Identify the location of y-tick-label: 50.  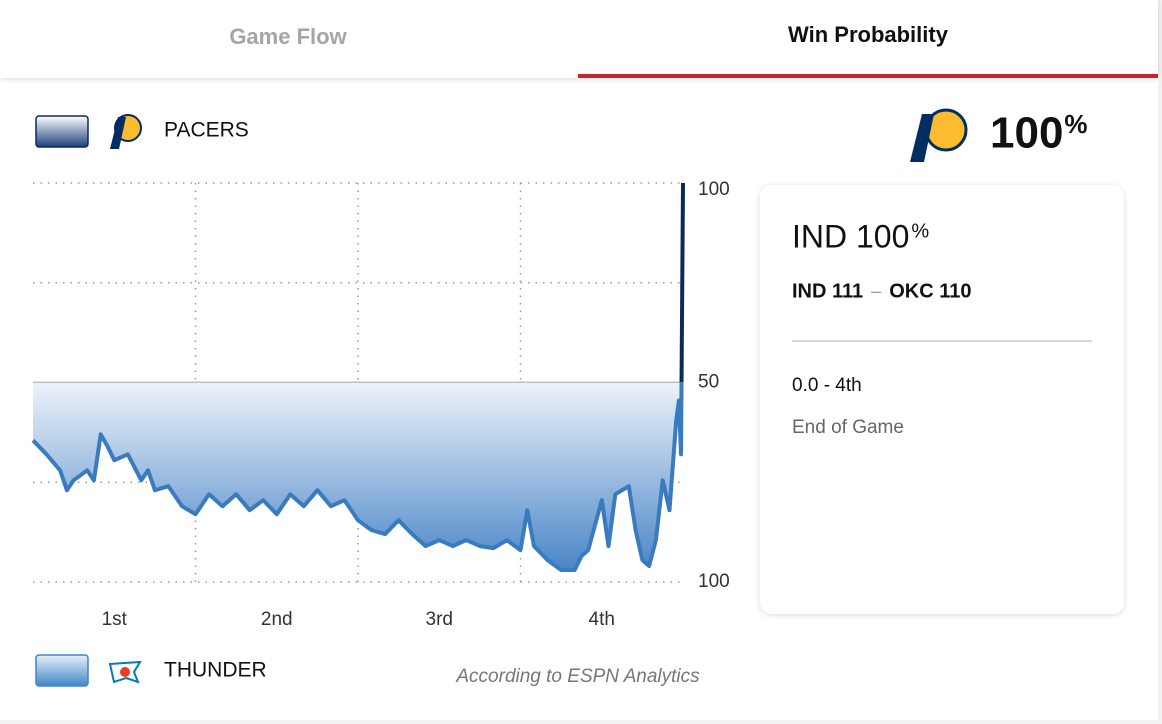
(708, 382).